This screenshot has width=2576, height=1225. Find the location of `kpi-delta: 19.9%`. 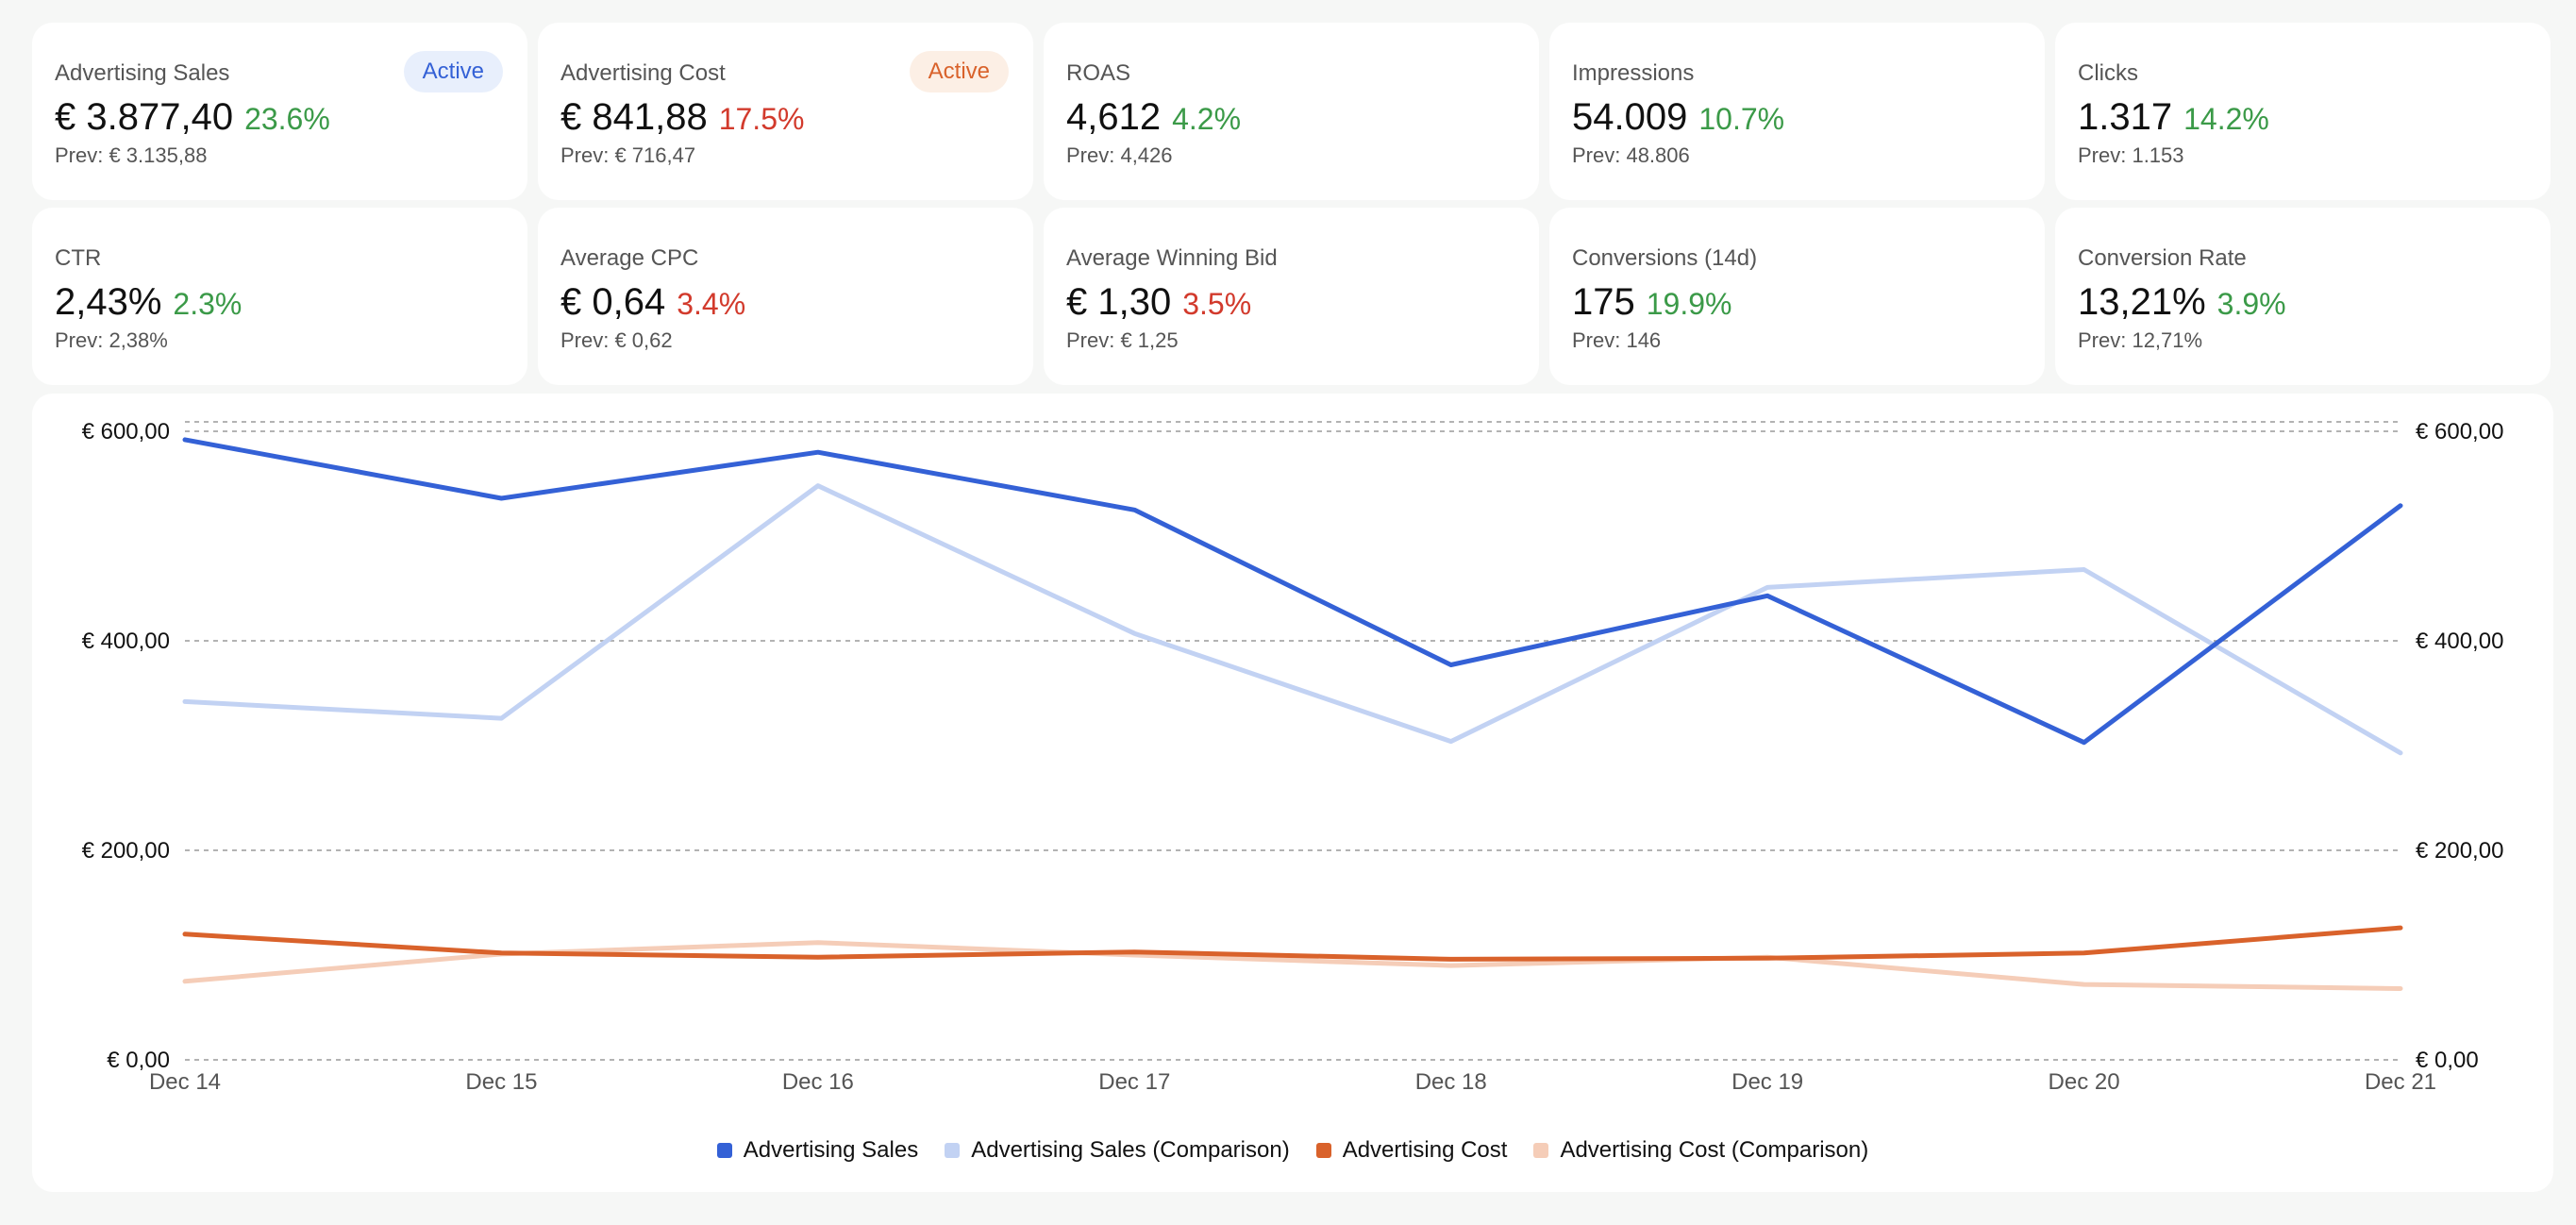

kpi-delta: 19.9% is located at coordinates (1689, 304).